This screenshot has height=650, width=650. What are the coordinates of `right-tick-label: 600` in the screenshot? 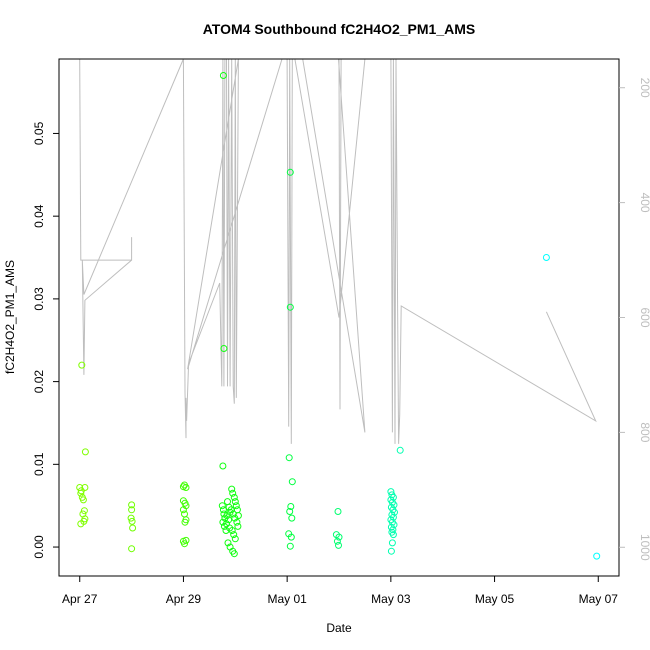 It's located at (644, 317).